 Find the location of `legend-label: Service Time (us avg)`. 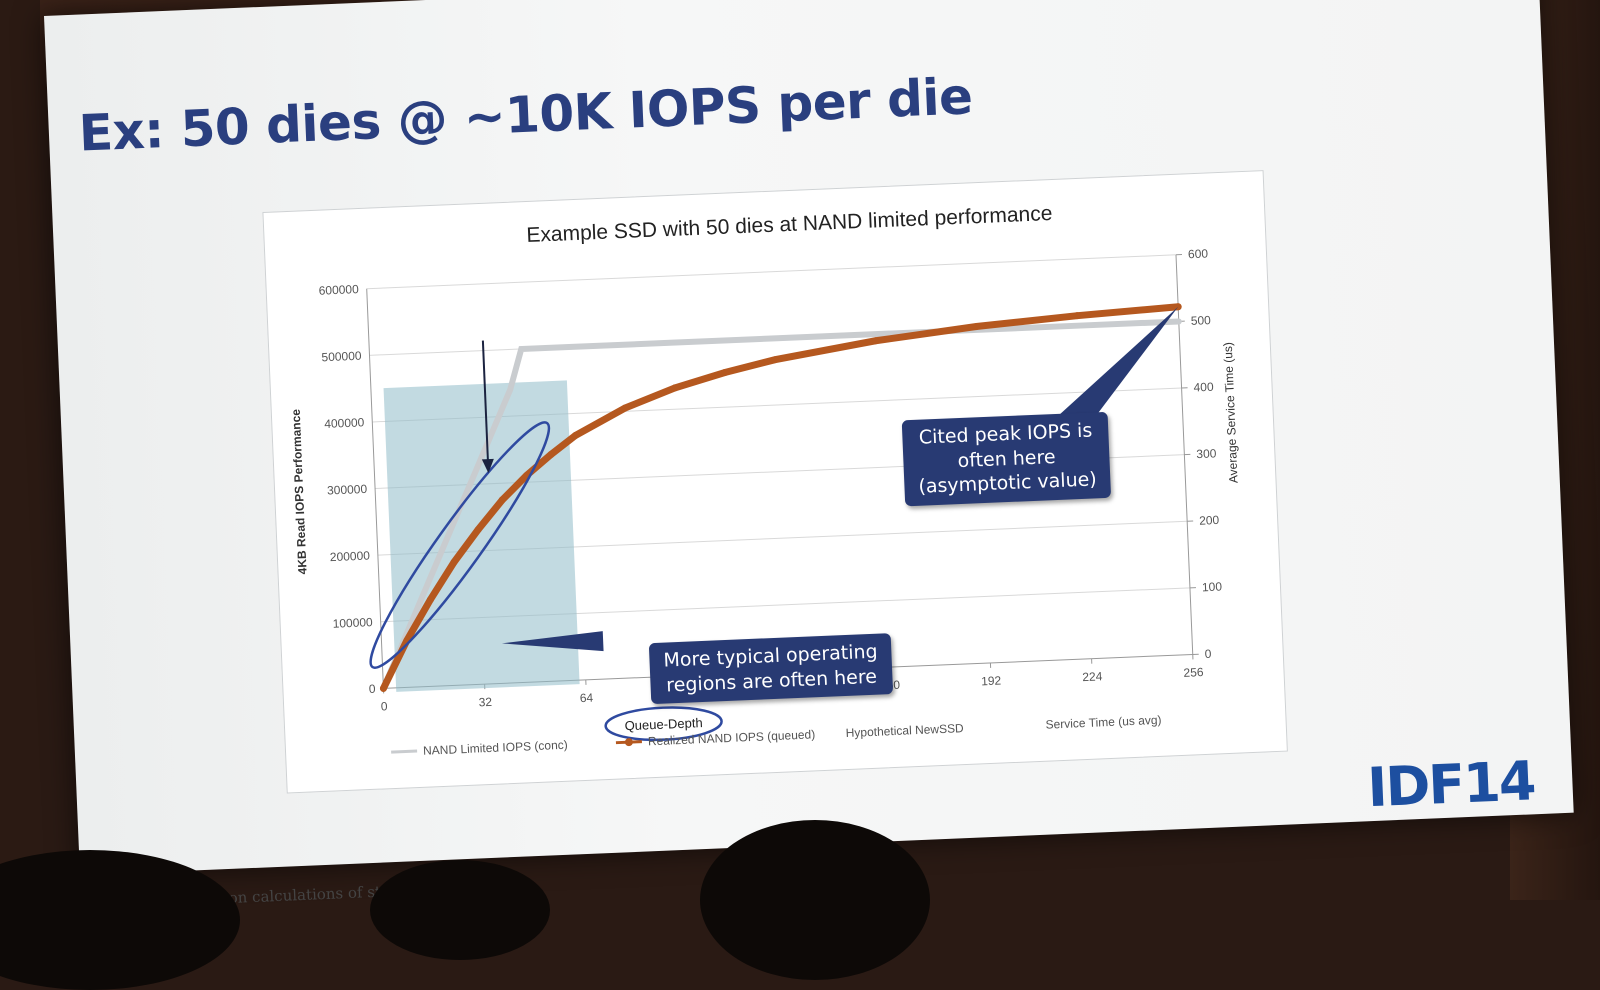

legend-label: Service Time (us avg) is located at coordinates (1103, 722).